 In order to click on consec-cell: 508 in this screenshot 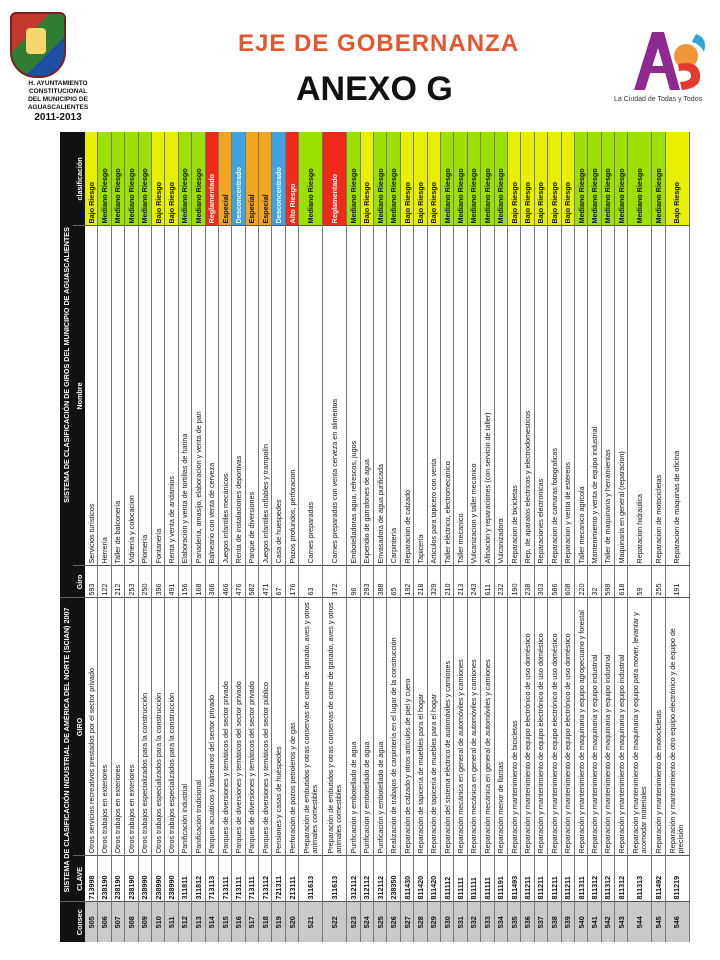, I will do `click(131, 922)`.